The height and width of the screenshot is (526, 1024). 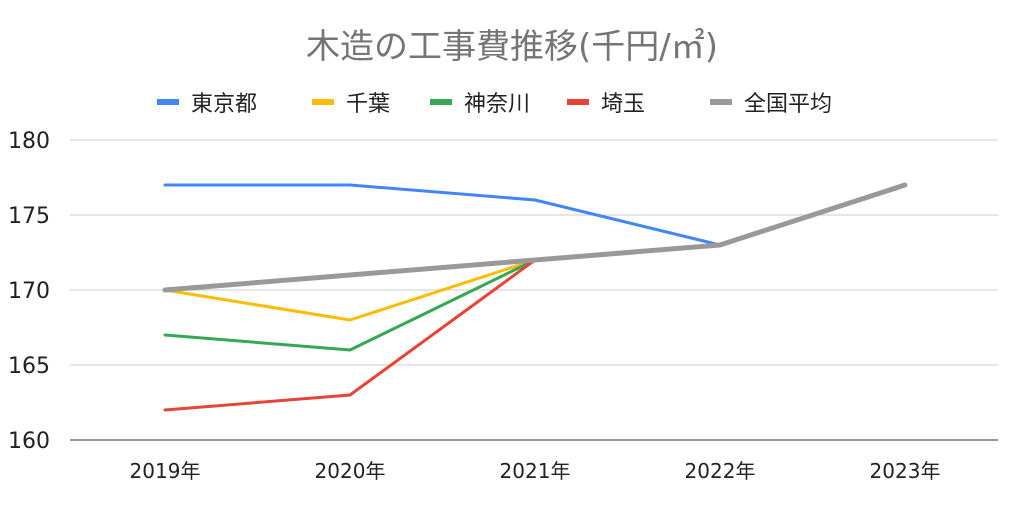 What do you see at coordinates (29, 216) in the screenshot?
I see `y-tick-label: 175` at bounding box center [29, 216].